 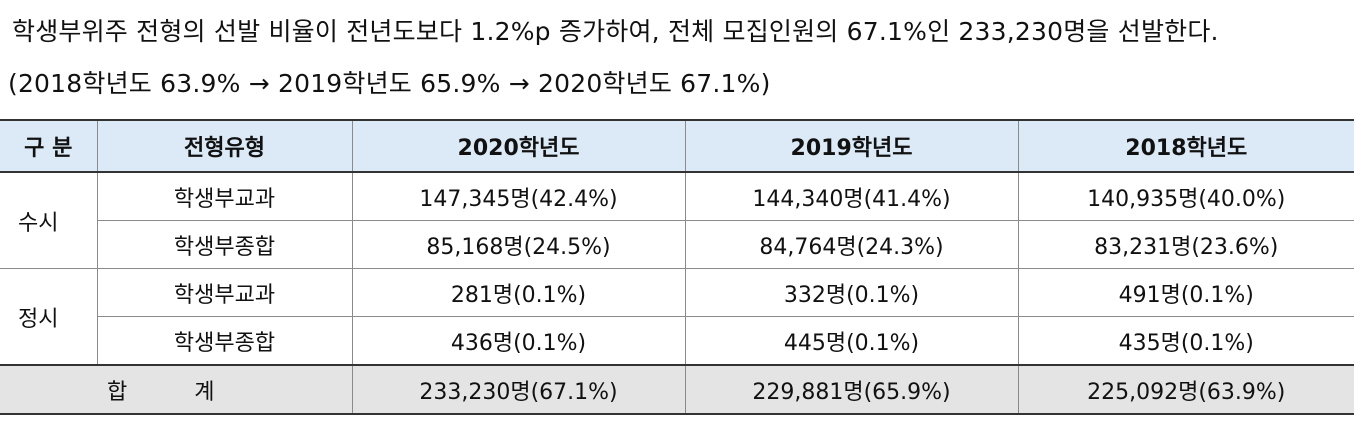 I want to click on value-cell-2019: 445명(0.1%), so click(x=851, y=341).